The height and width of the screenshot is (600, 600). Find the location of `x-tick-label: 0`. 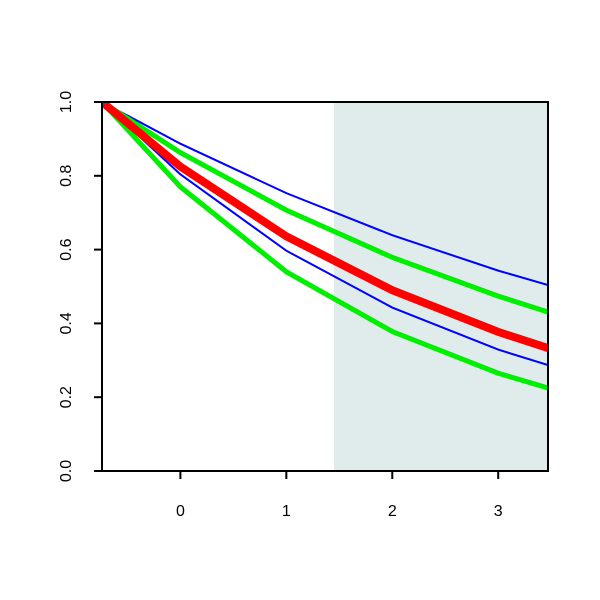

x-tick-label: 0 is located at coordinates (180, 511).